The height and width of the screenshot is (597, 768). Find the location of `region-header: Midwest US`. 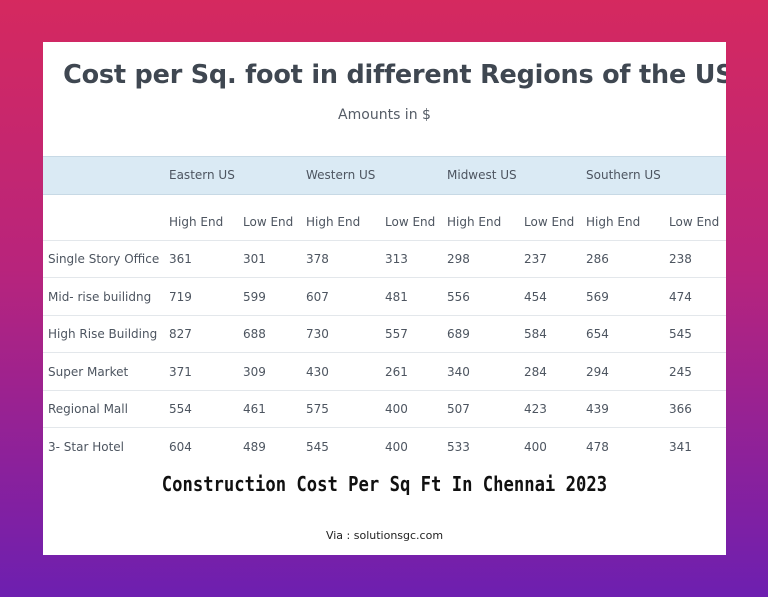

region-header: Midwest US is located at coordinates (482, 175).